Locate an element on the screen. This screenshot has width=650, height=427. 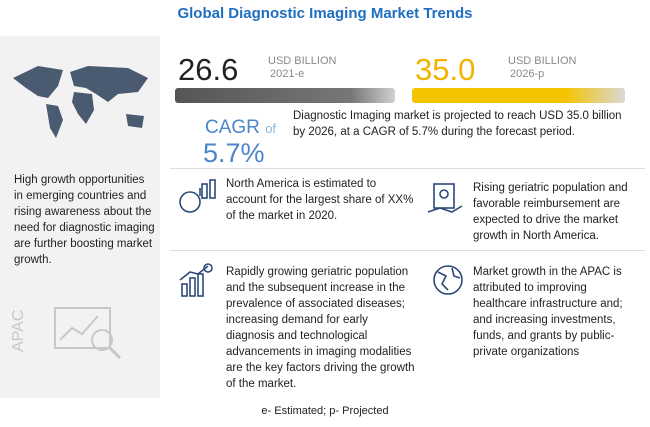
cagr-label: CAGR of is located at coordinates (240, 128).